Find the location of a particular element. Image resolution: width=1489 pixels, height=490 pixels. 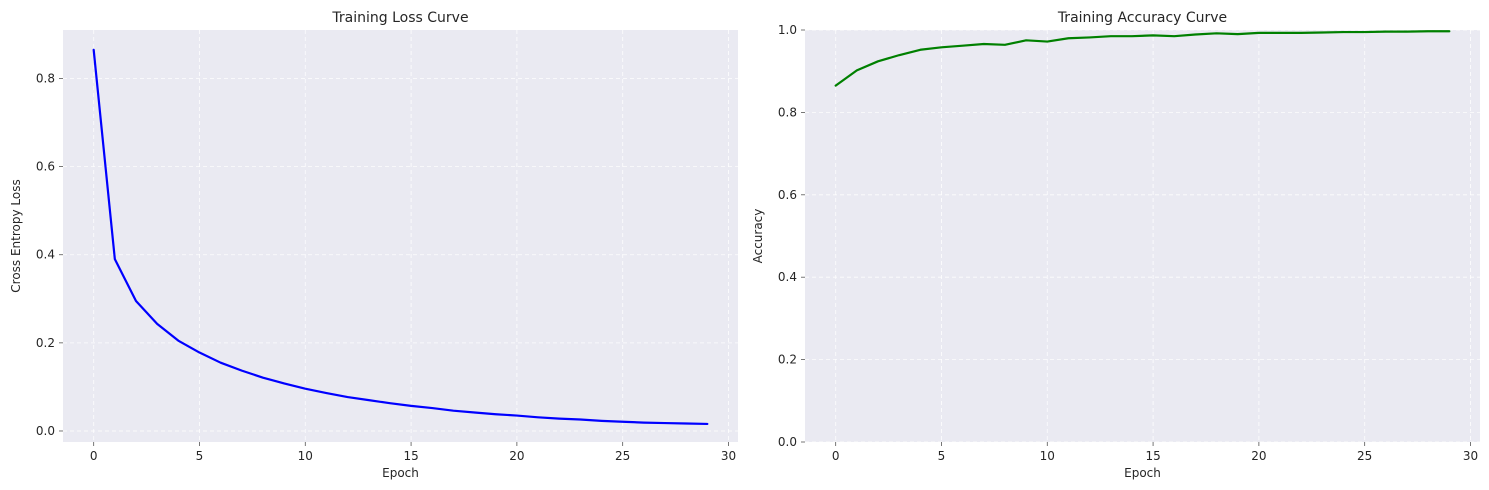

chart-title: Training Accuracy Curve is located at coordinates (1142, 18).